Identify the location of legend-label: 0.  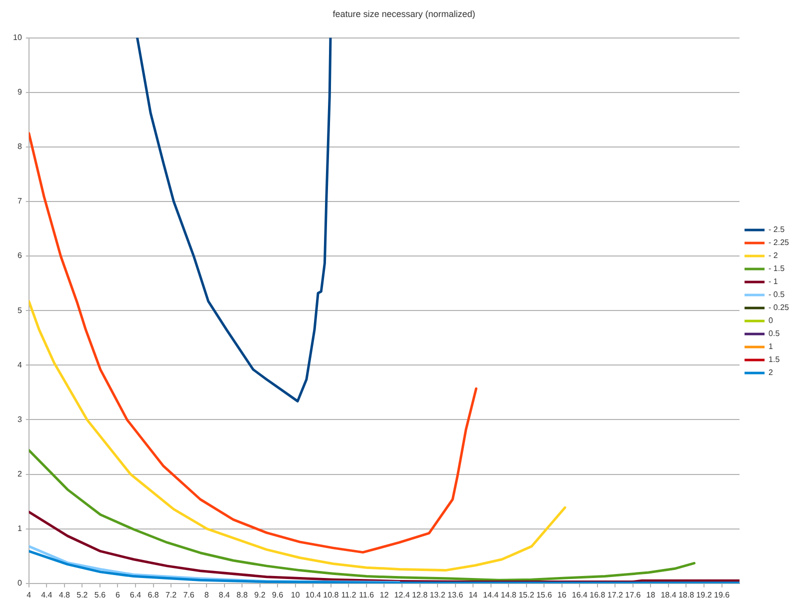
(771, 321).